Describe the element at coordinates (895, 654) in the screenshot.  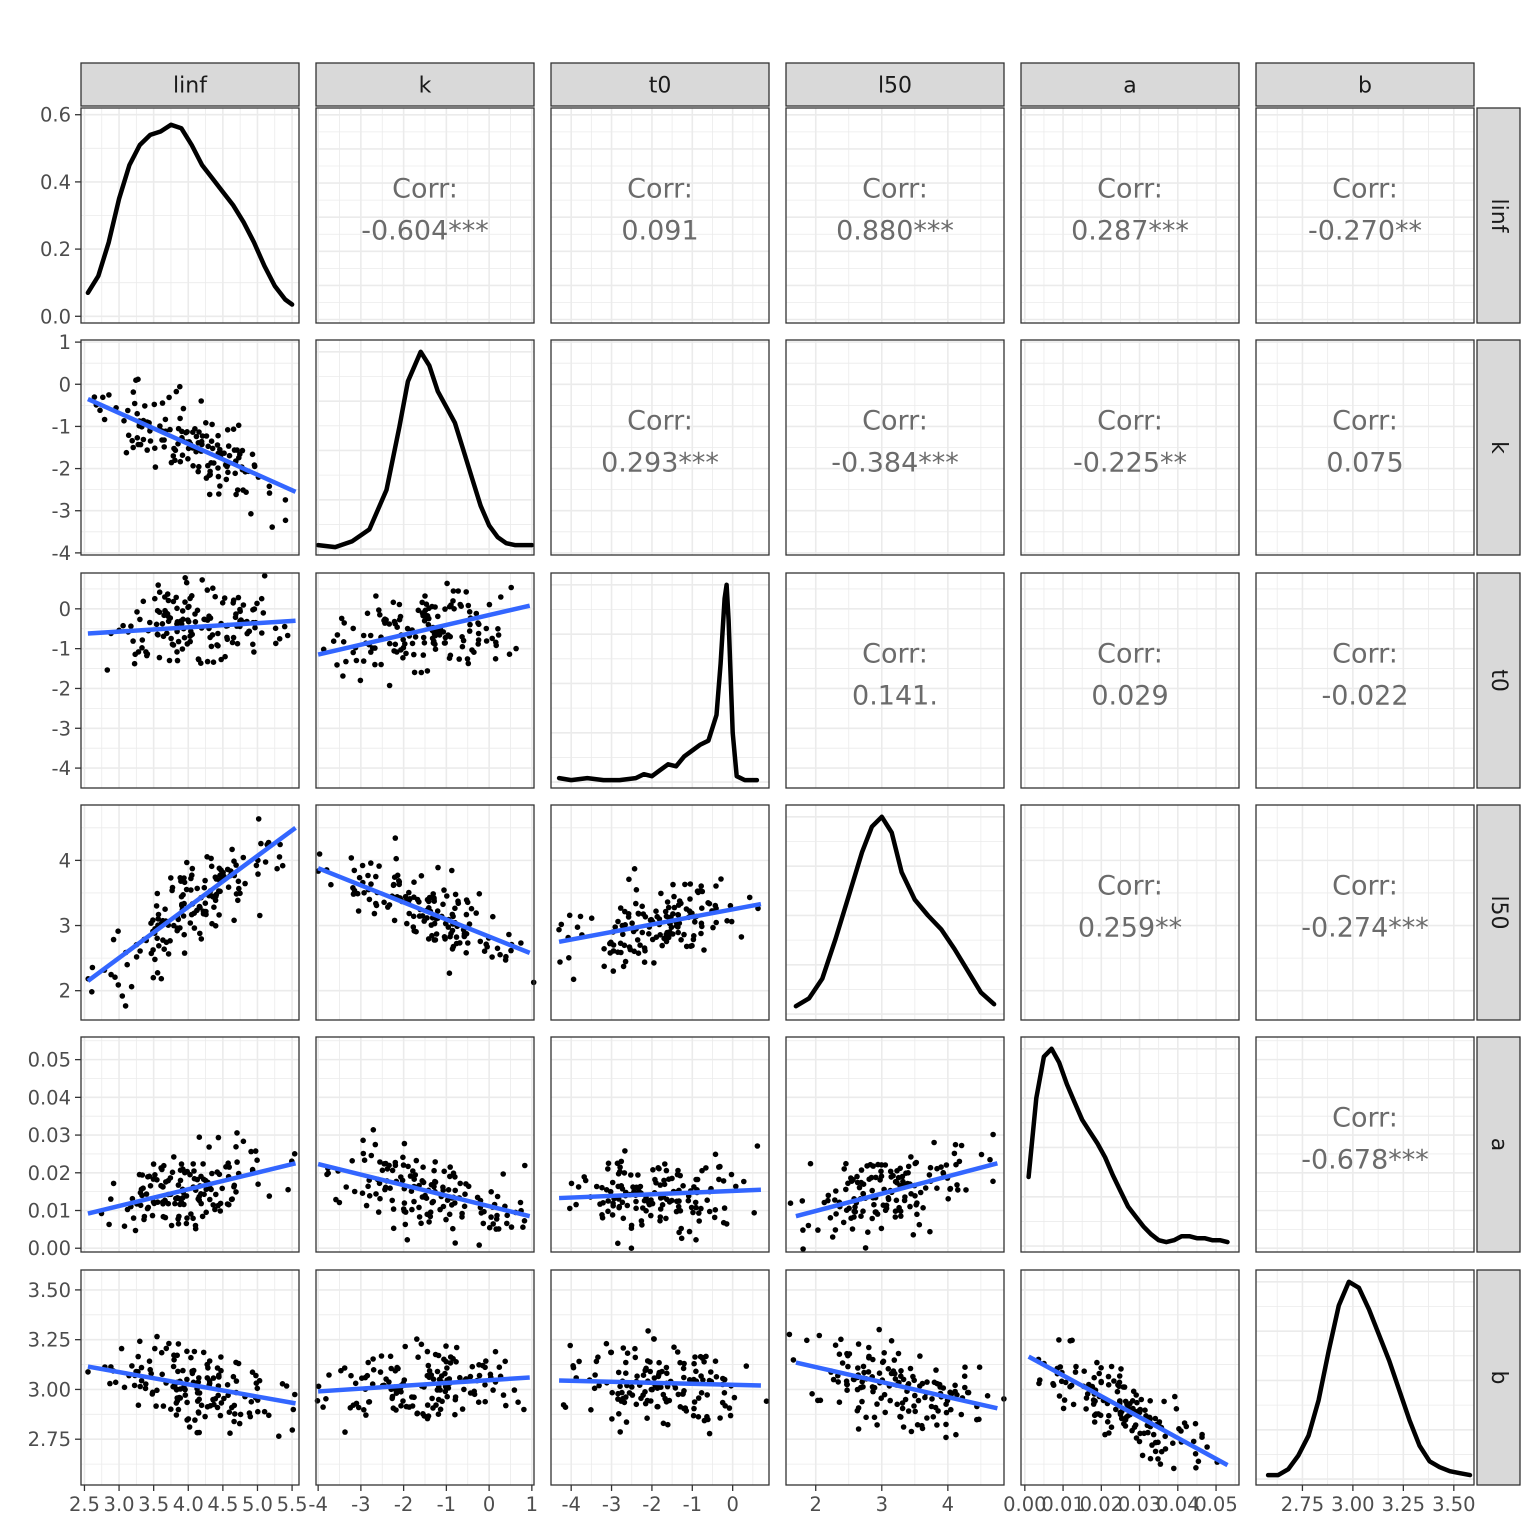
I see `corr-label: Corr:` at that location.